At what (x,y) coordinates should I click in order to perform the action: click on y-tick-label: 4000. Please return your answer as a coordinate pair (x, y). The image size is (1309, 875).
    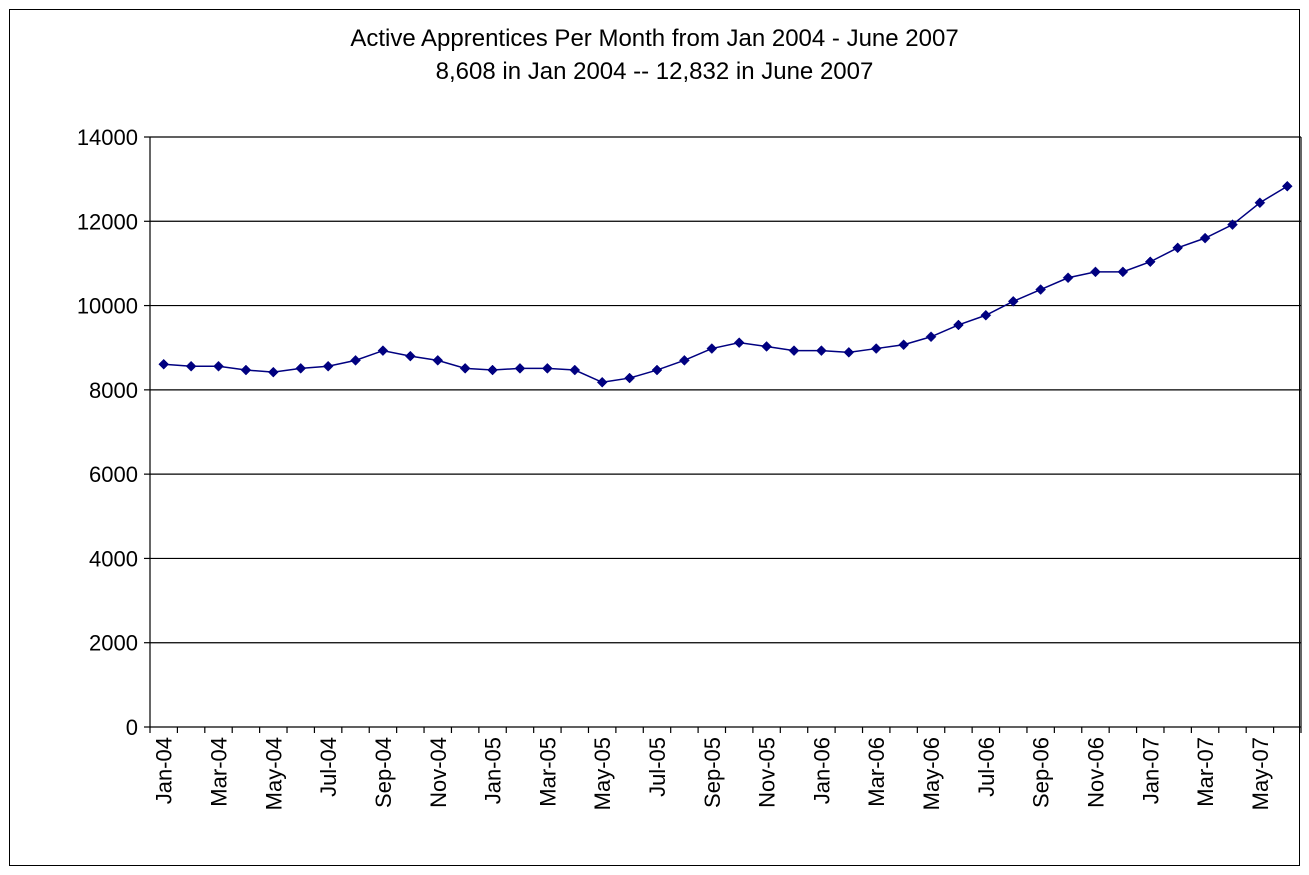
    Looking at the image, I should click on (113, 558).